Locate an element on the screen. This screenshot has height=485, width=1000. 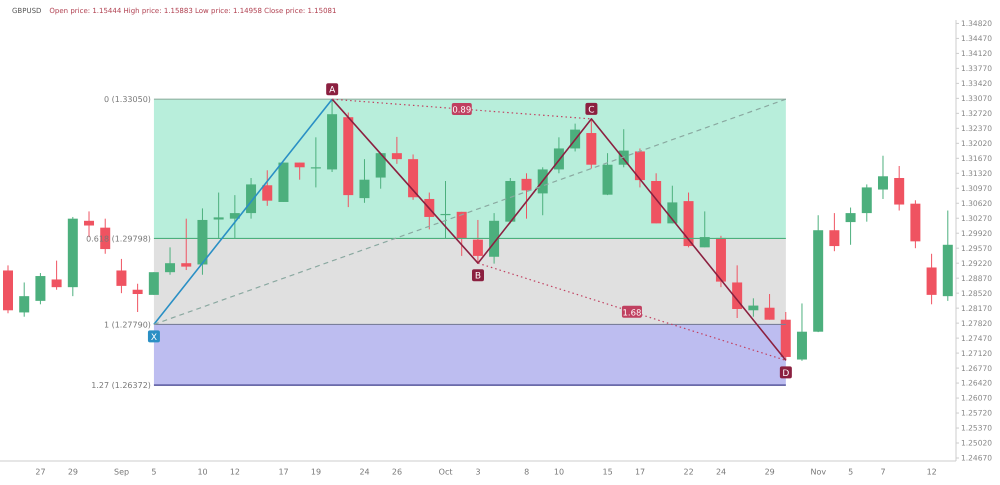
data-label: A is located at coordinates (332, 91).